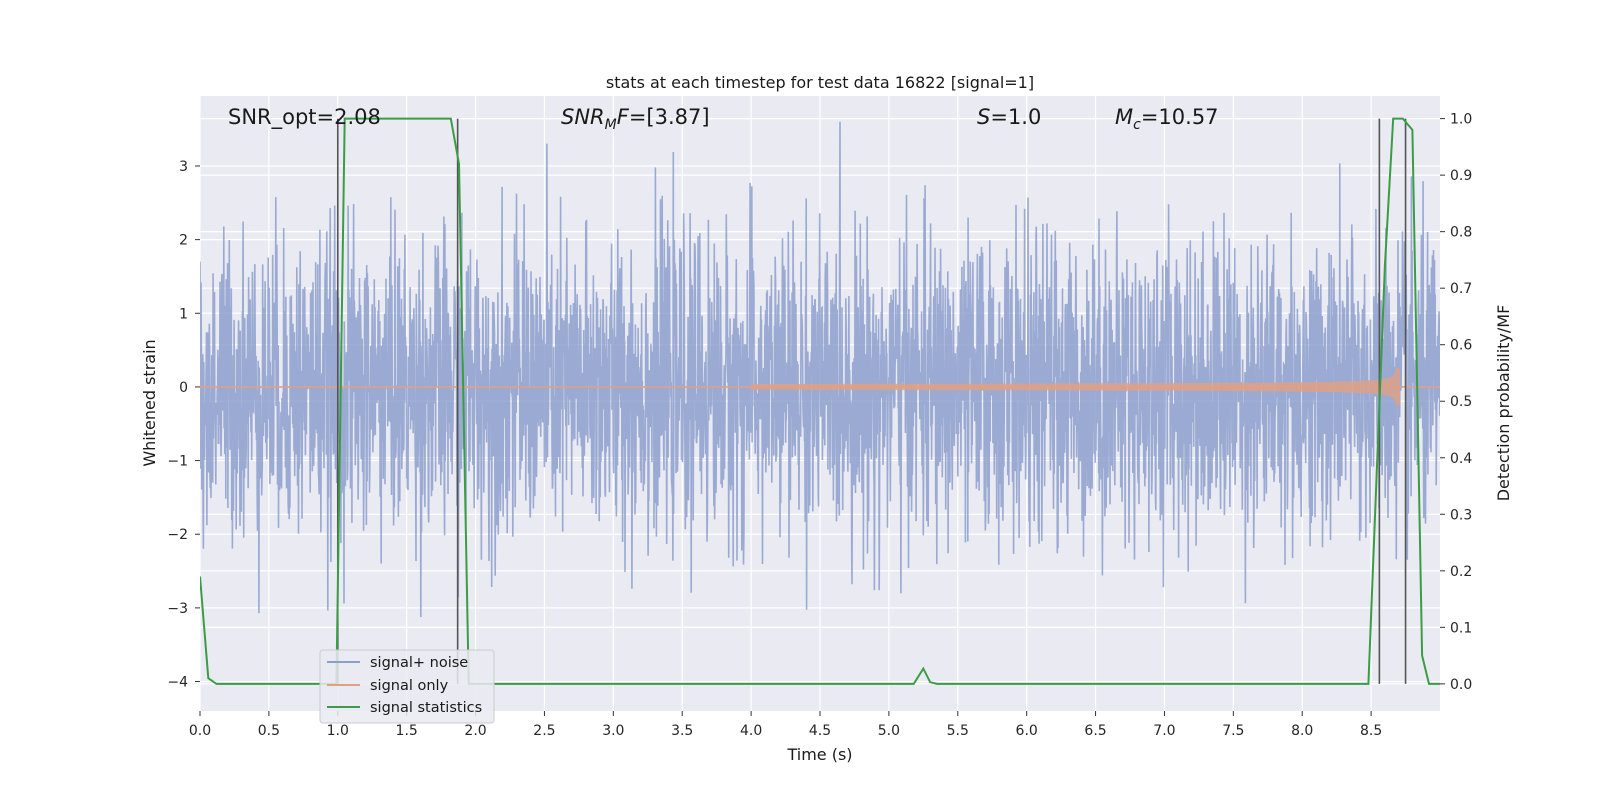  I want to click on y-right-tick-label-3: 0.7, so click(1461, 289).